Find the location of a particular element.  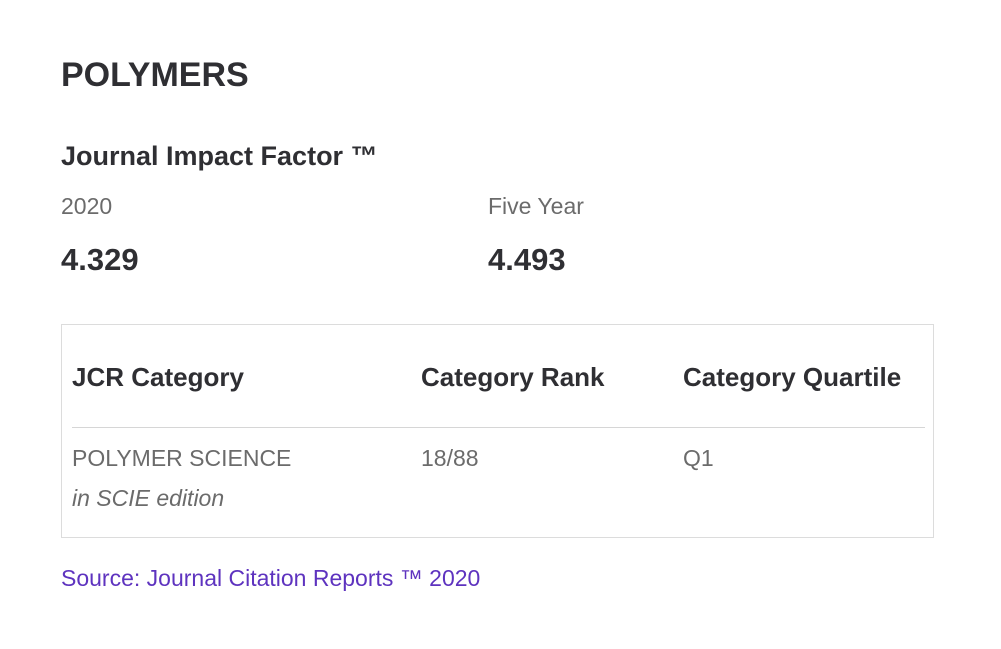

metric-value: 4.493 is located at coordinates (527, 259).